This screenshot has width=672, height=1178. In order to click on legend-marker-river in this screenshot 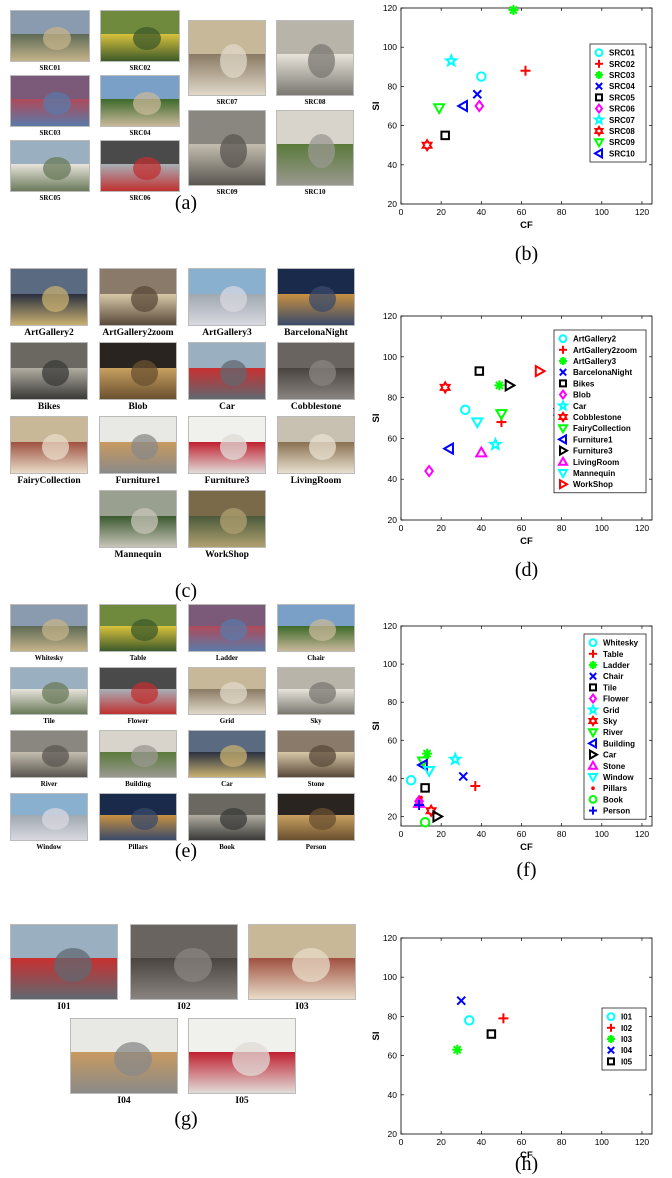, I will do `click(593, 733)`.